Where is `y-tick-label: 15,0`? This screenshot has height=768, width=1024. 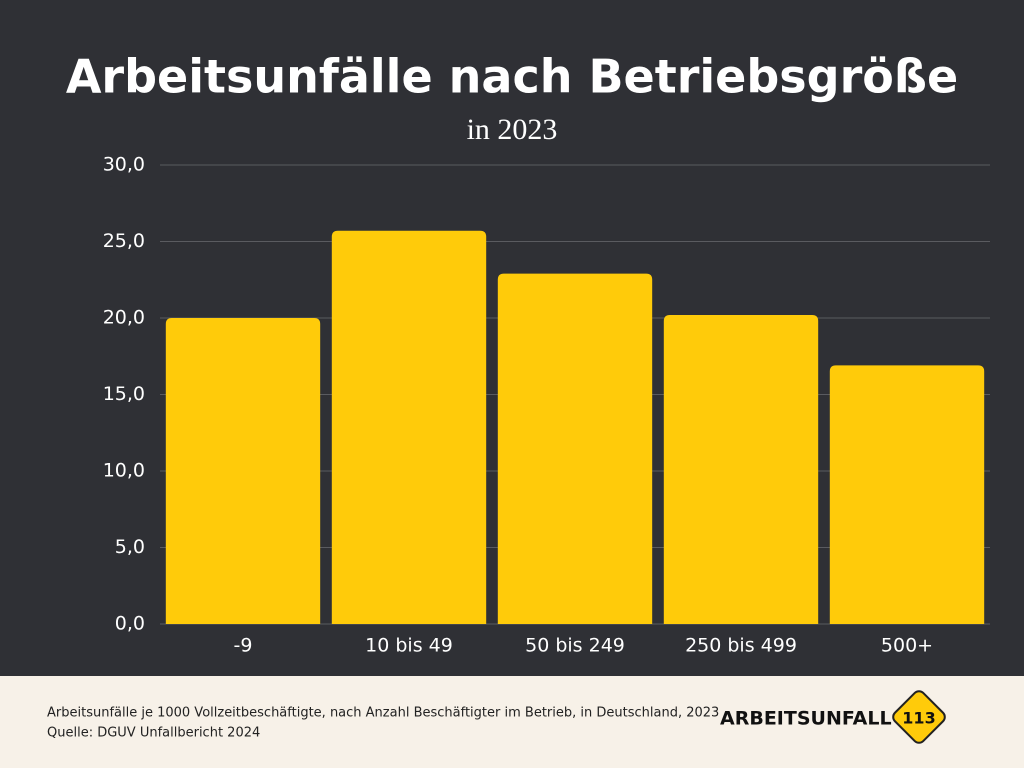 y-tick-label: 15,0 is located at coordinates (124, 394).